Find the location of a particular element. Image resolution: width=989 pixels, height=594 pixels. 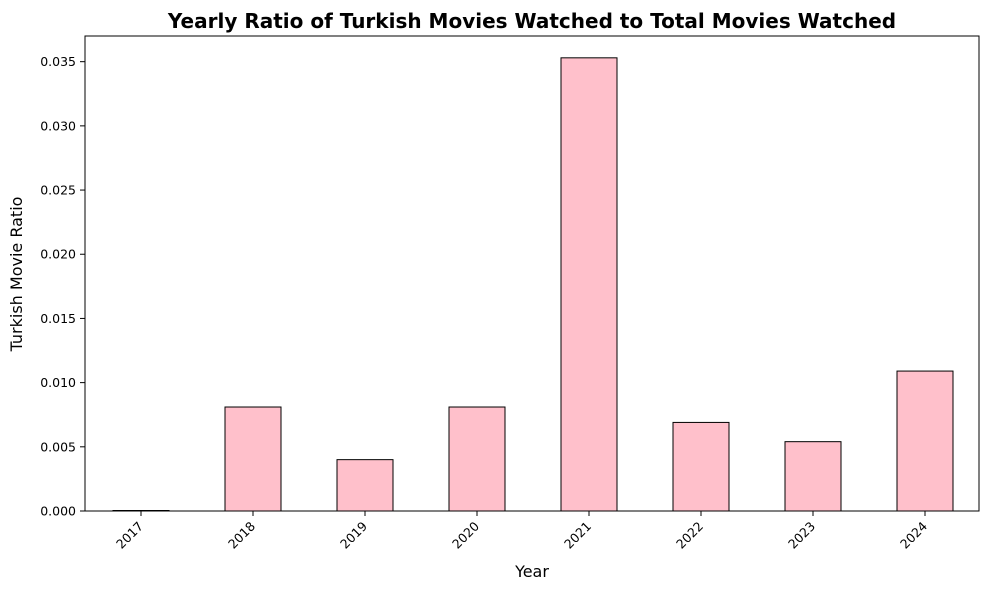

y-tick-label: 0.015 is located at coordinates (58, 318).